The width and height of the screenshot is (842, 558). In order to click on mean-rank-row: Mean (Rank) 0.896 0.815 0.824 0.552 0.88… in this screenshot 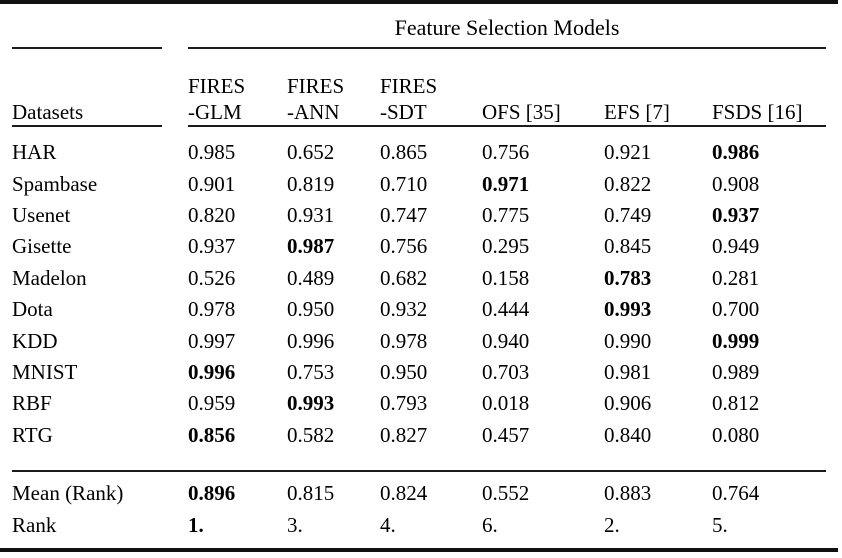, I will do `click(421, 493)`.